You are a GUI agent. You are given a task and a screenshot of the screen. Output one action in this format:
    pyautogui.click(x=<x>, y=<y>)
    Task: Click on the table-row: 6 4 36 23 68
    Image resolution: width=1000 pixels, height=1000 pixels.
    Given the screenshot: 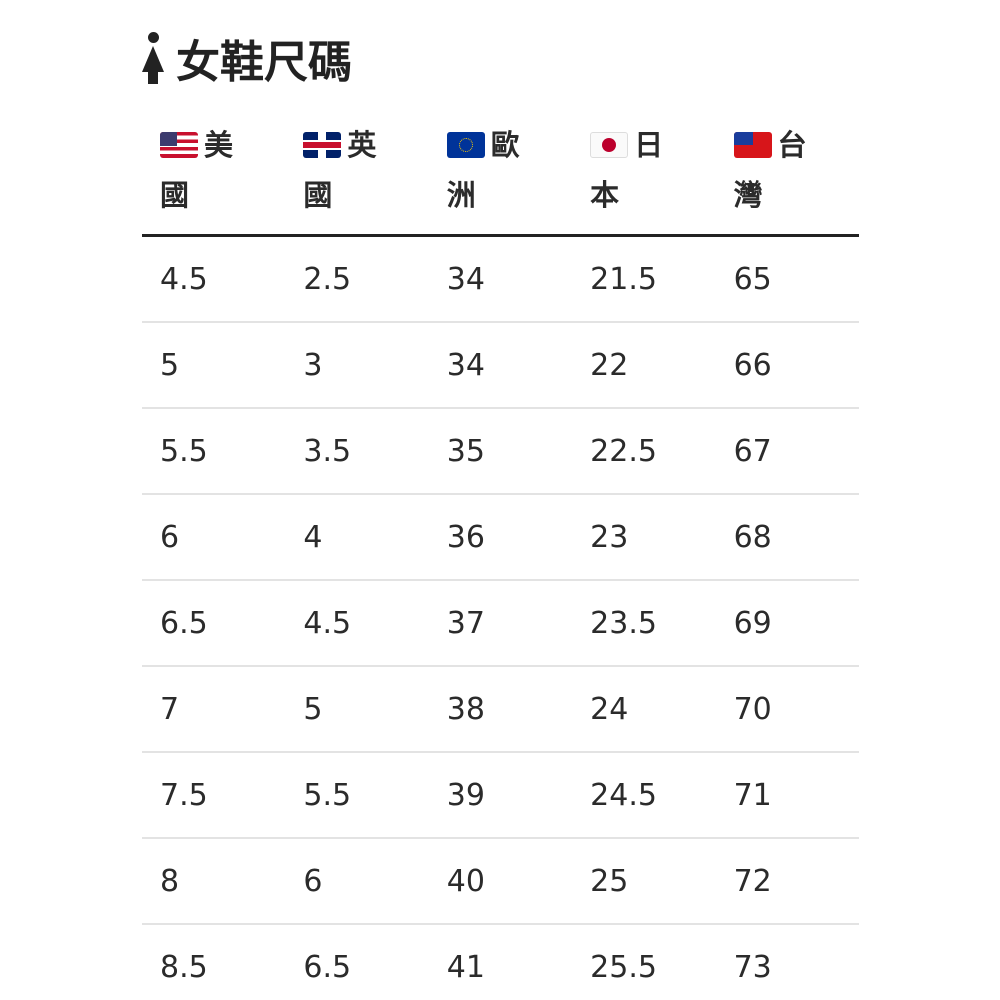 What is the action you would take?
    pyautogui.click(x=500, y=537)
    